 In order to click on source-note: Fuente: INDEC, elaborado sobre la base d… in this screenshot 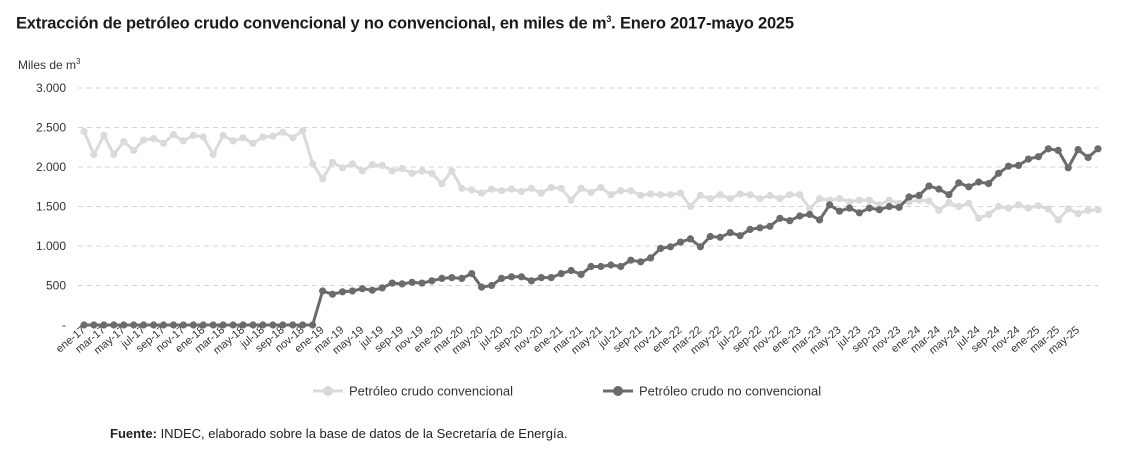, I will do `click(339, 433)`.